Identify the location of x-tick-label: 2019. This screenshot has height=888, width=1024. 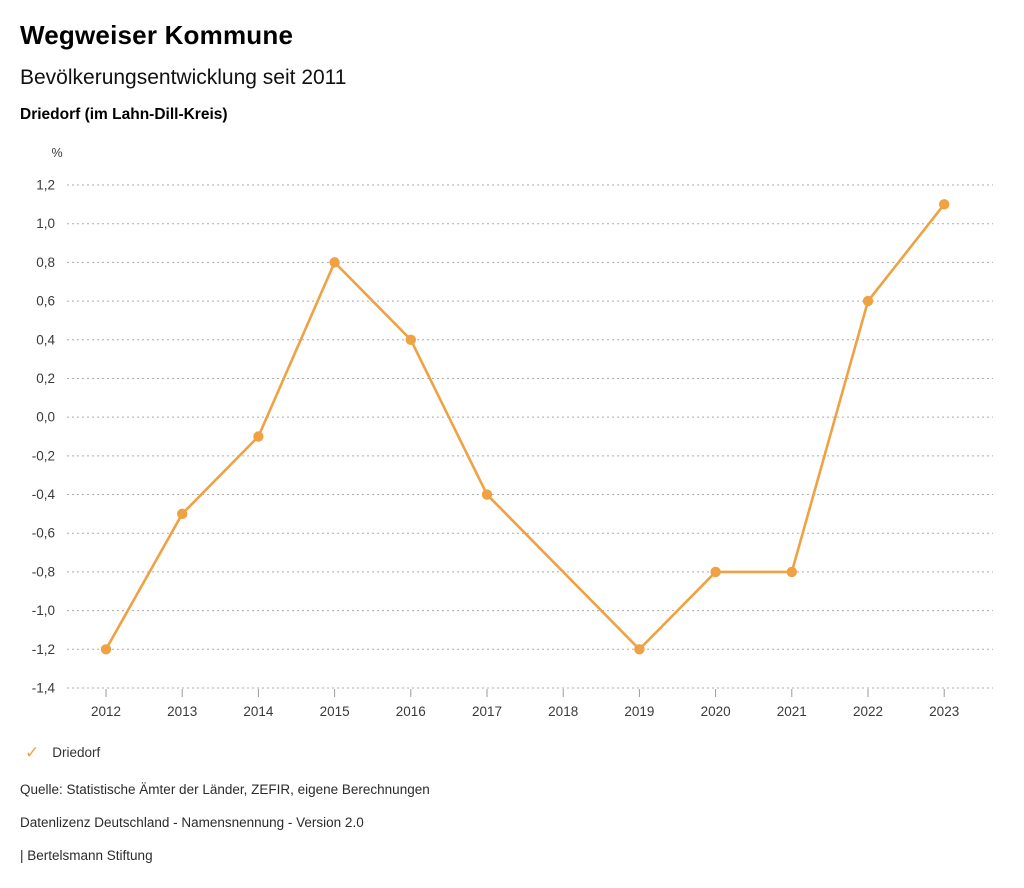
(639, 711).